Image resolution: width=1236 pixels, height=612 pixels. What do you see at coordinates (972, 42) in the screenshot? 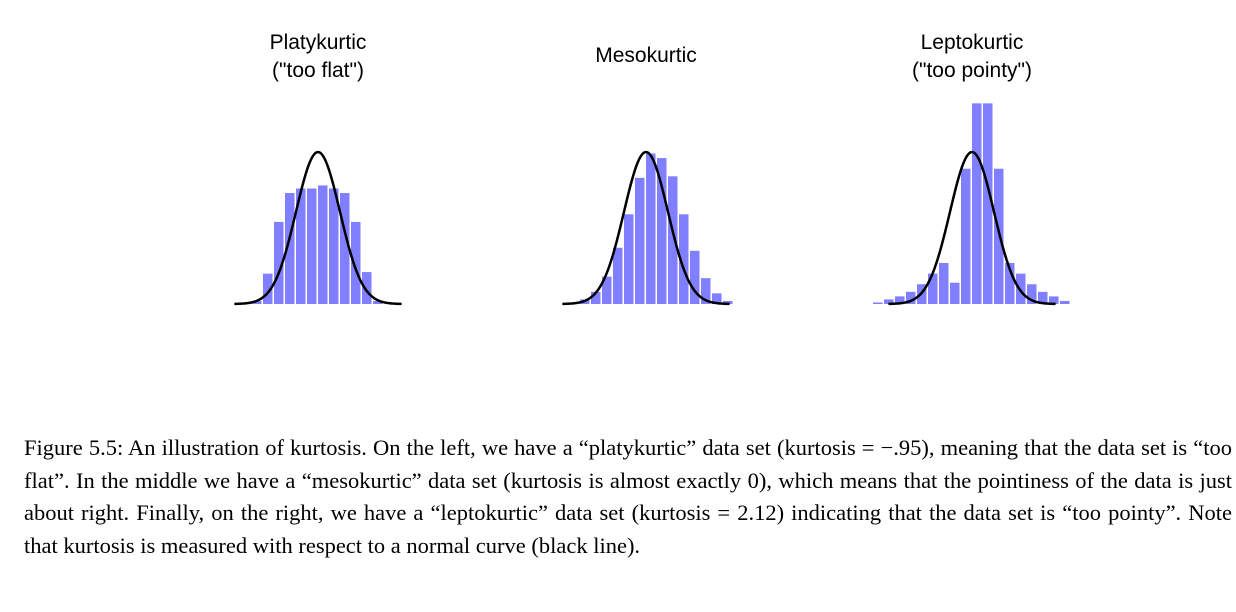
I see `panel-title-line-1: Leptokurtic` at bounding box center [972, 42].